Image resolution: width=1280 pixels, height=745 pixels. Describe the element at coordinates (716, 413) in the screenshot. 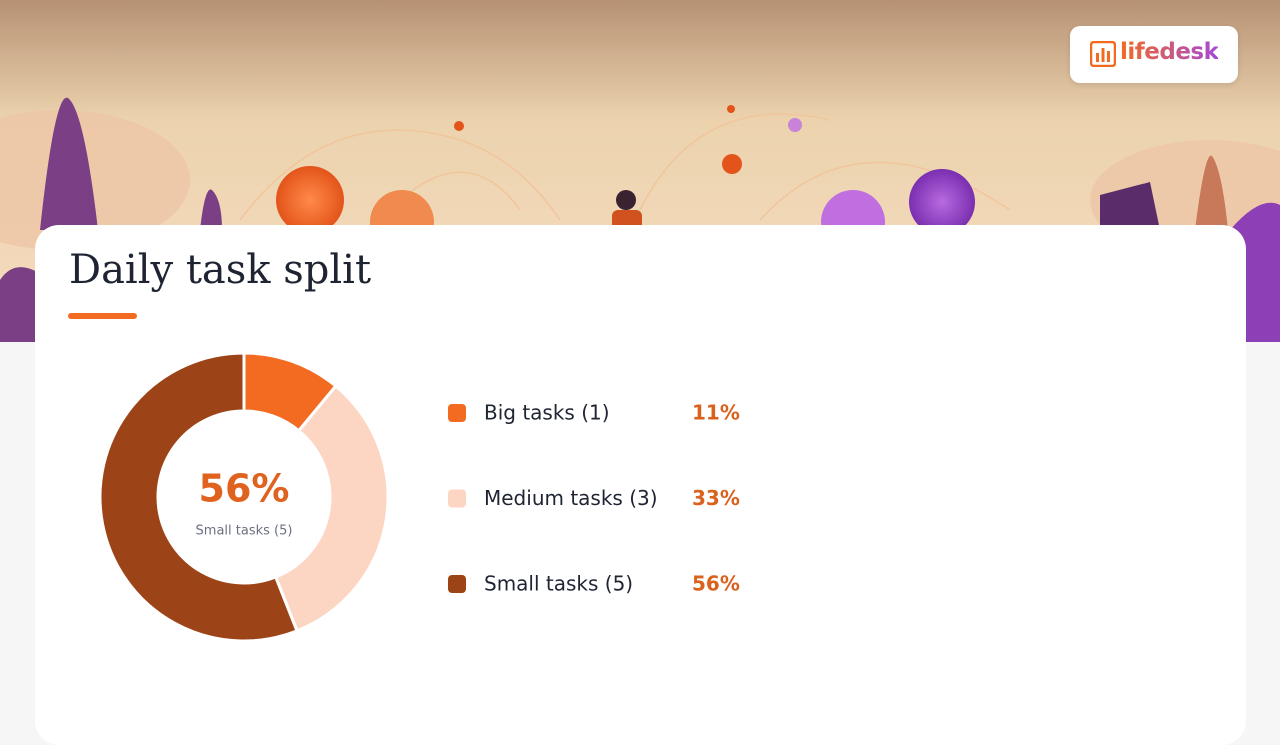

I see `legend-value: 11%` at that location.